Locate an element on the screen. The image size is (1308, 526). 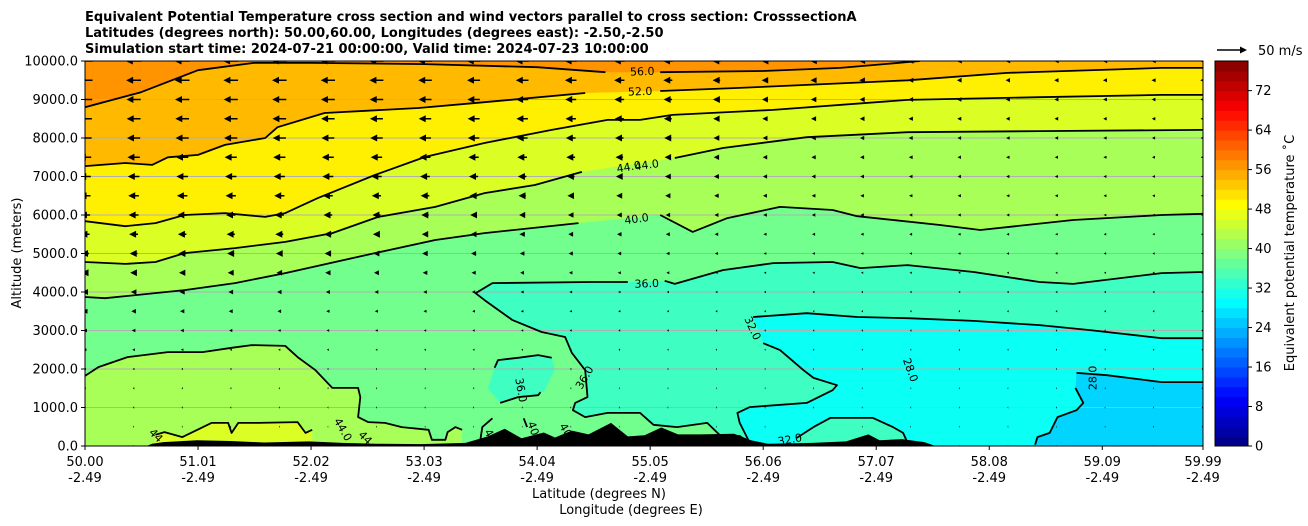
x-tick-label-lat: 54.04 is located at coordinates (537, 462).